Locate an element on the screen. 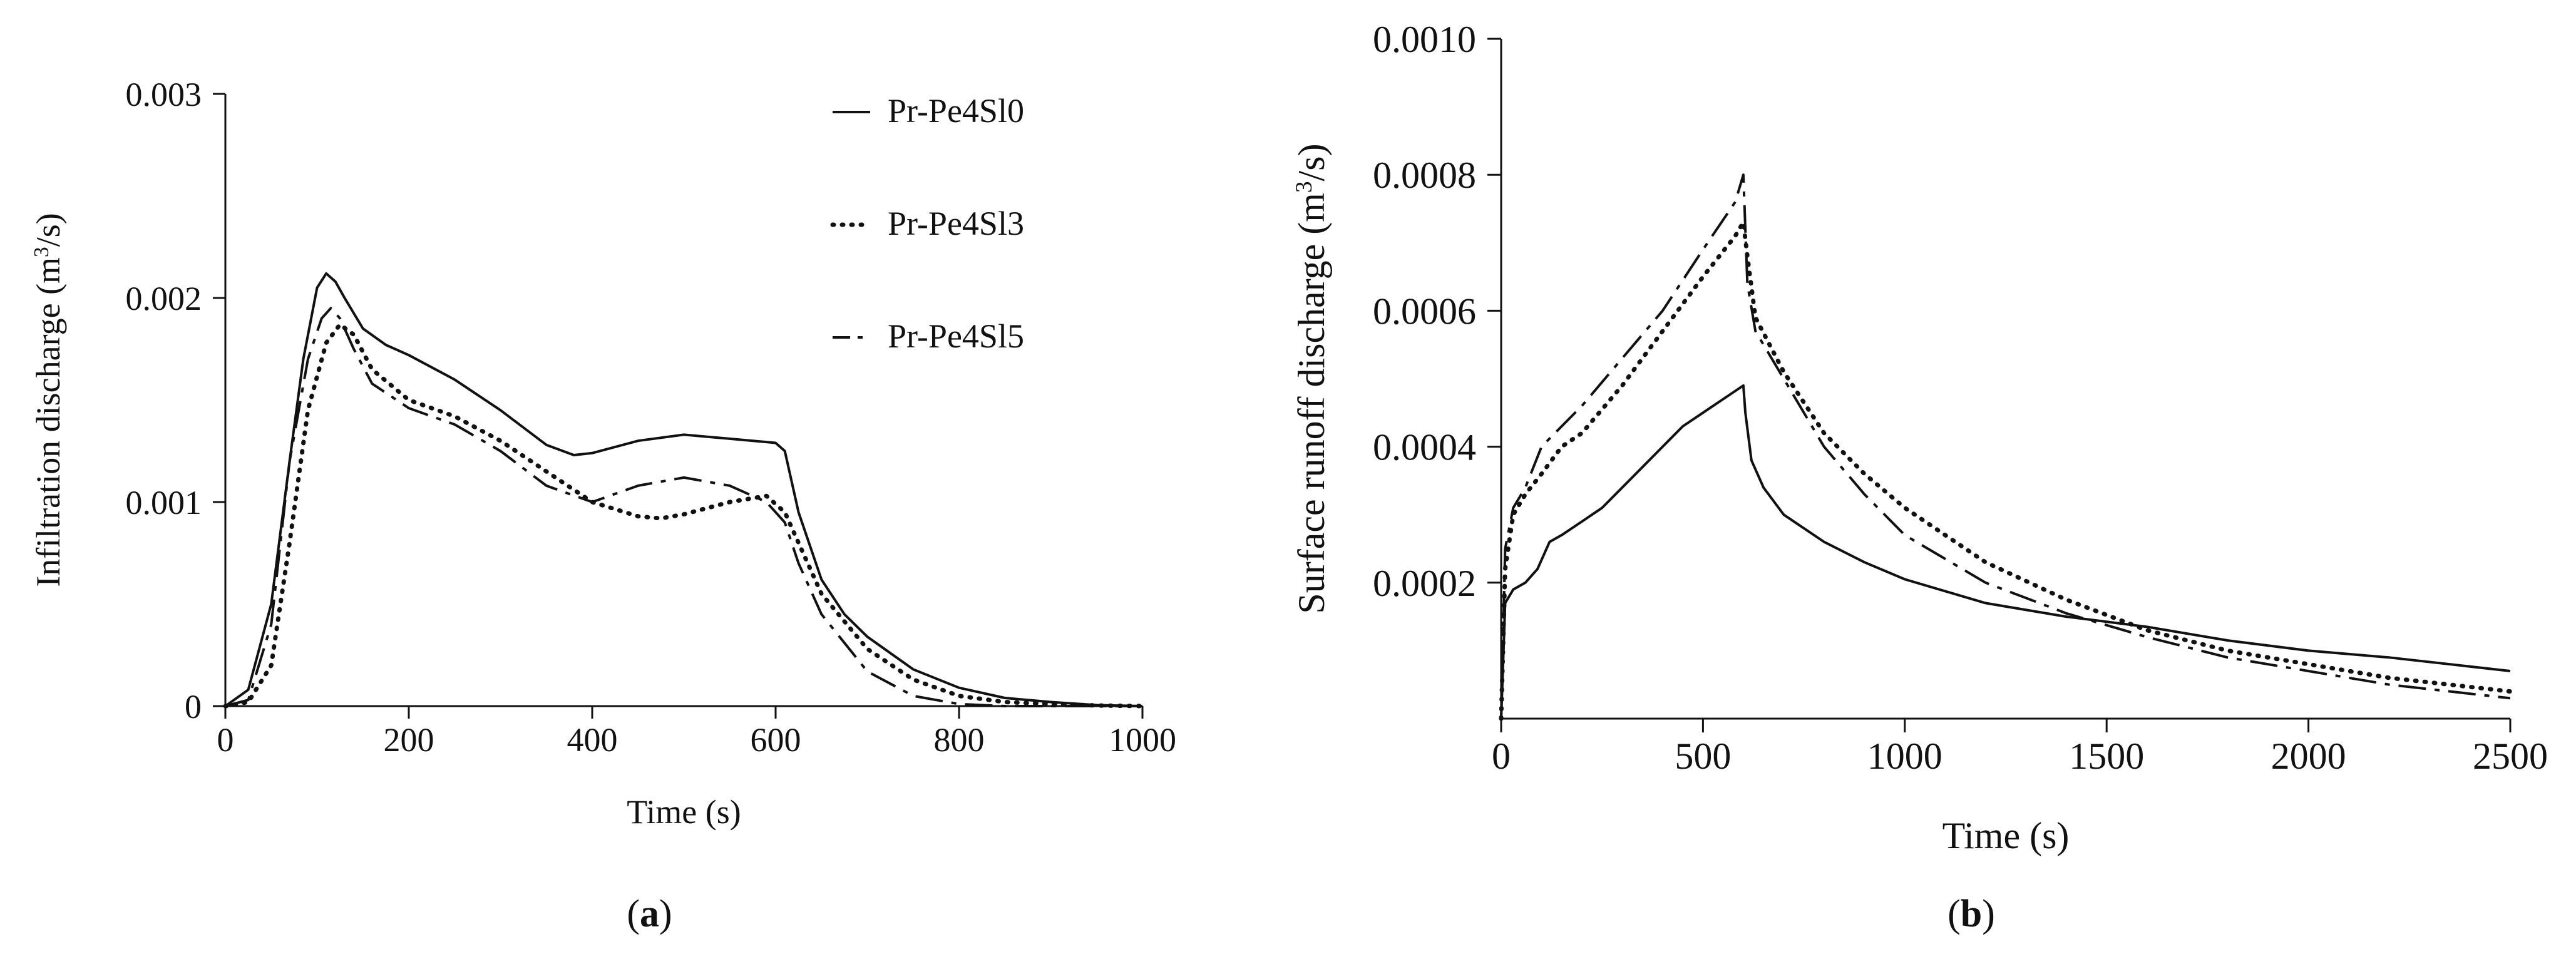 This screenshot has height=959, width=2576. x-tick-label: 2500 is located at coordinates (2510, 756).